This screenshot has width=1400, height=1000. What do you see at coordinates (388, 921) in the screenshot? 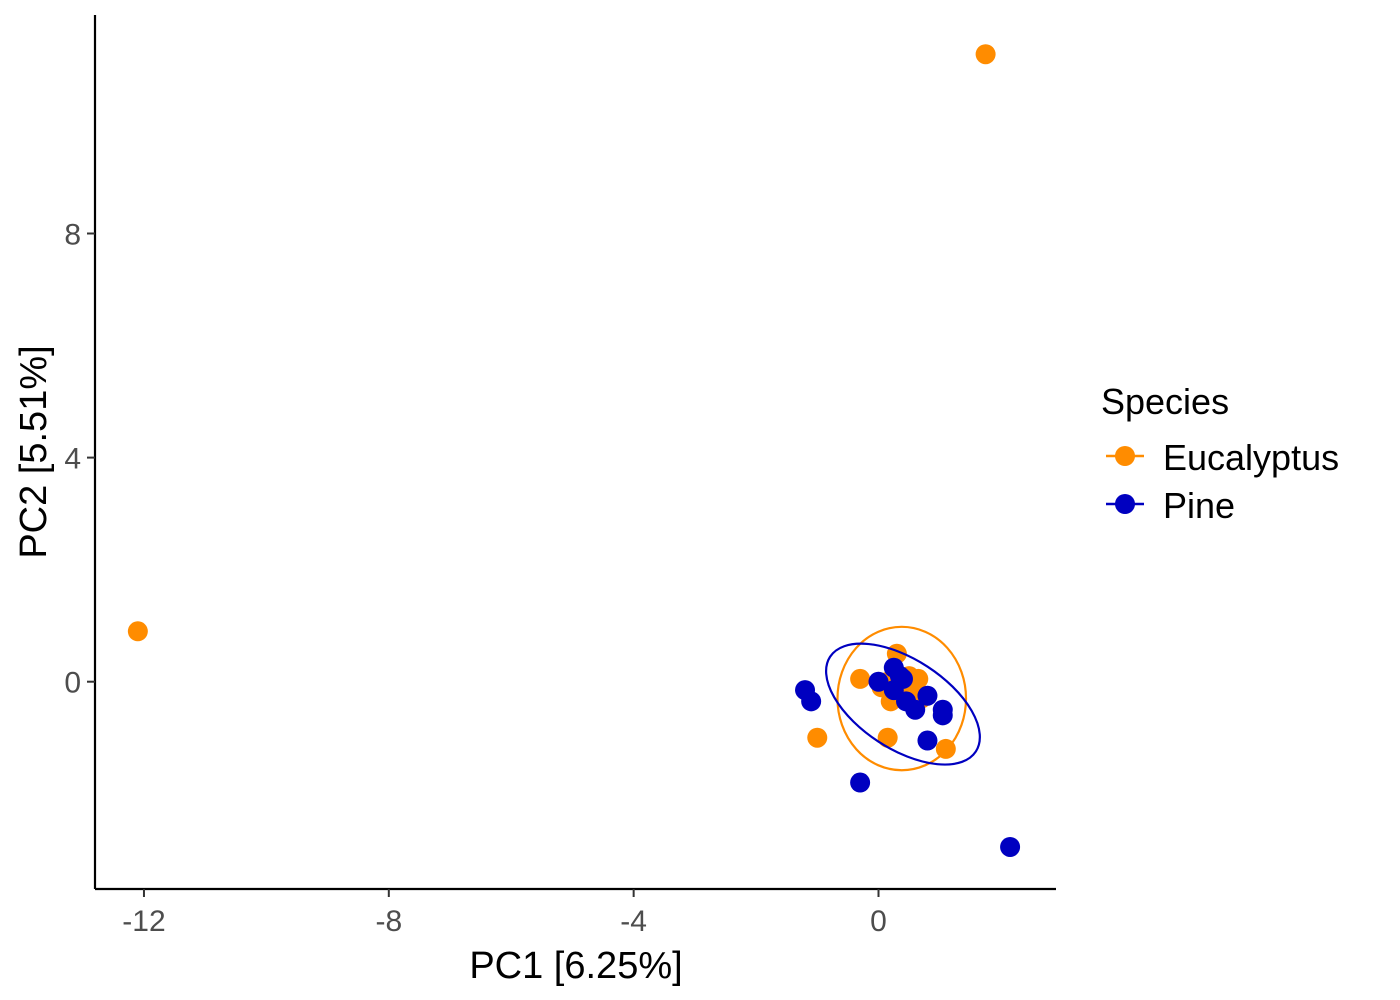
I see `x-tick-label: -8` at bounding box center [388, 921].